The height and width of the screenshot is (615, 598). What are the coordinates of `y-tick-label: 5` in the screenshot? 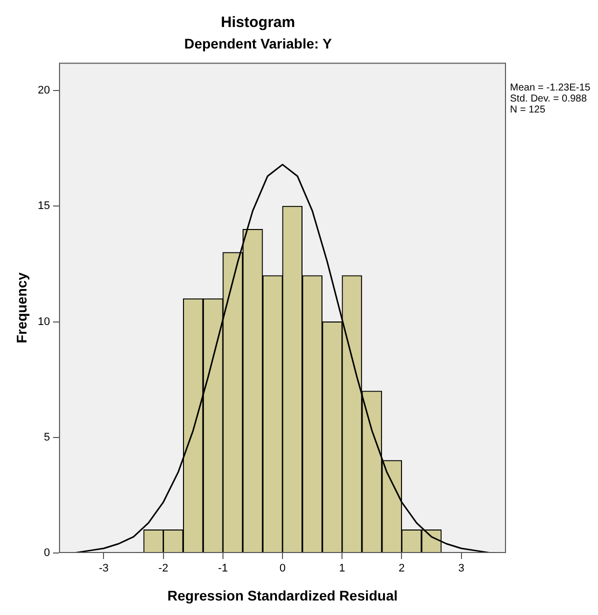 It's located at (47, 437).